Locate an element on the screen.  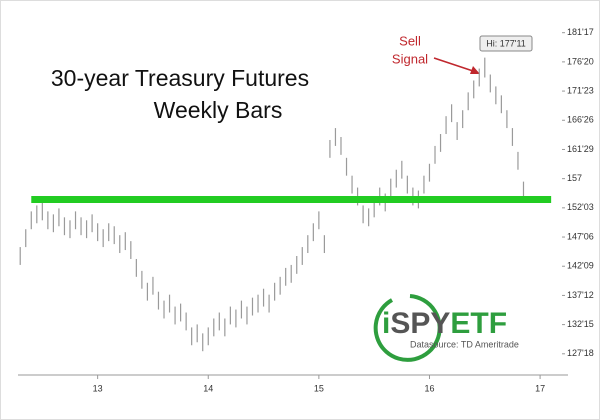
logo-prefix: i is located at coordinates (386, 323).